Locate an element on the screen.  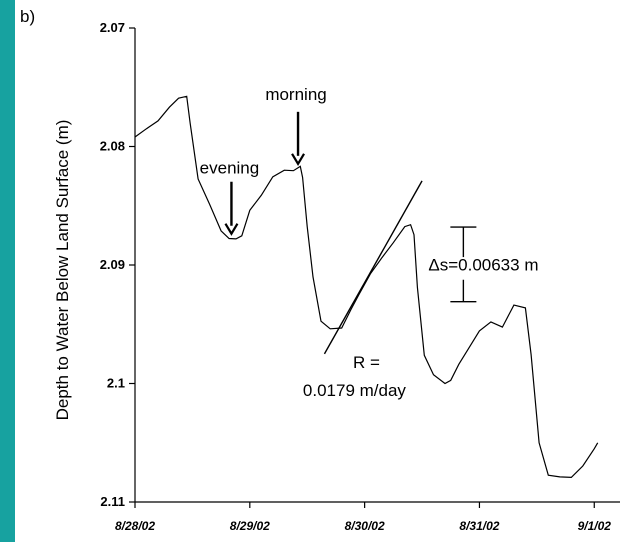
panel-label: b) is located at coordinates (27, 16).